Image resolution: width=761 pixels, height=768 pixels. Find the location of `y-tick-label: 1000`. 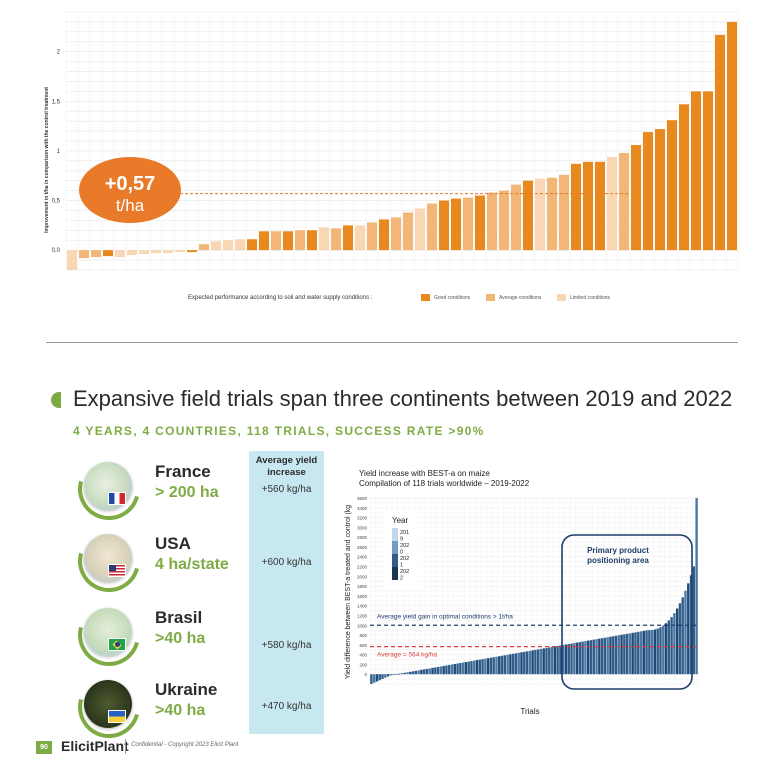

y-tick-label: 1000 is located at coordinates (362, 625).